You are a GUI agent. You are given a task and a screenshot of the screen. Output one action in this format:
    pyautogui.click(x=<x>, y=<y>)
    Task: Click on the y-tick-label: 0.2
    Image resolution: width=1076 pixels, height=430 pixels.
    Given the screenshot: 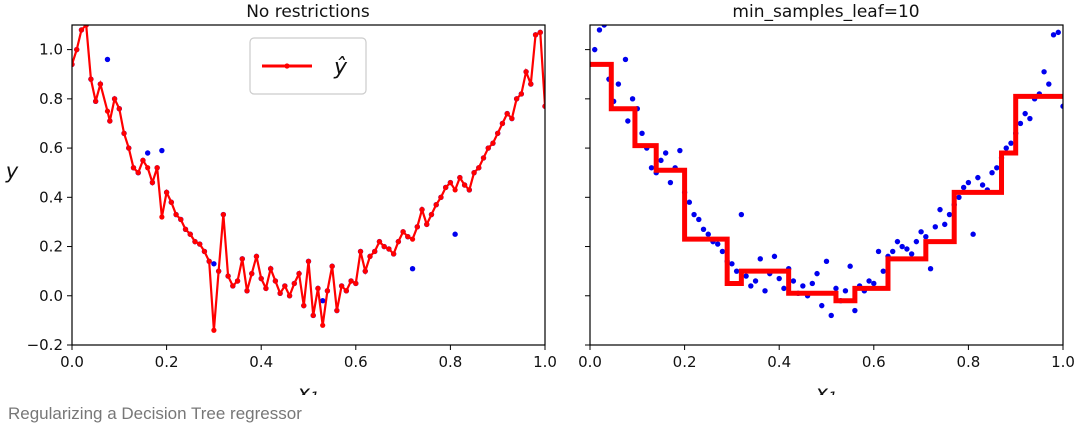 What is the action you would take?
    pyautogui.click(x=51, y=247)
    